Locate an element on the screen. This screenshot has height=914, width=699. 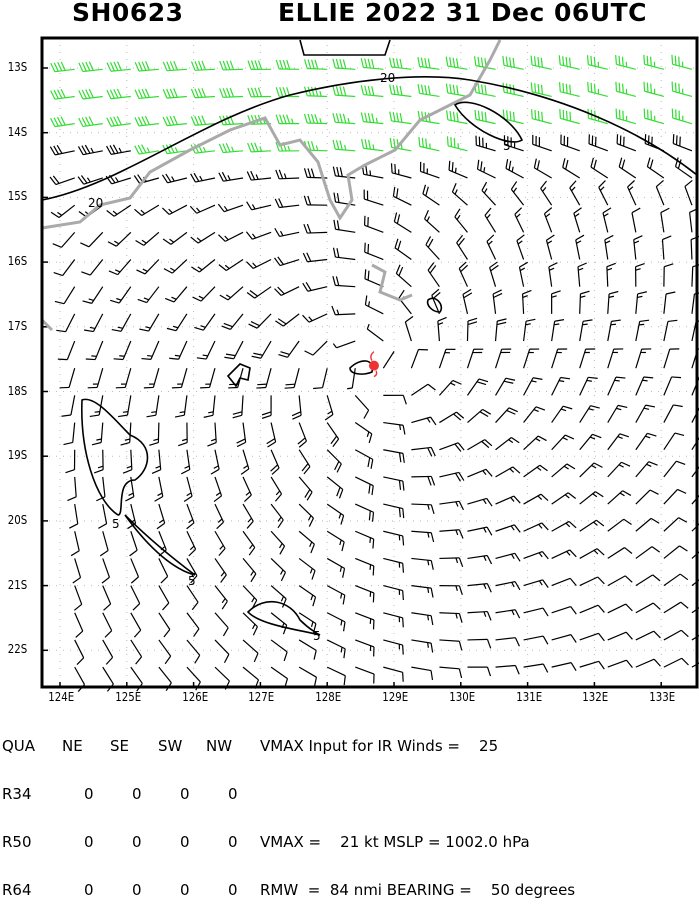
lon-tick-label: 127E is located at coordinates (262, 697).